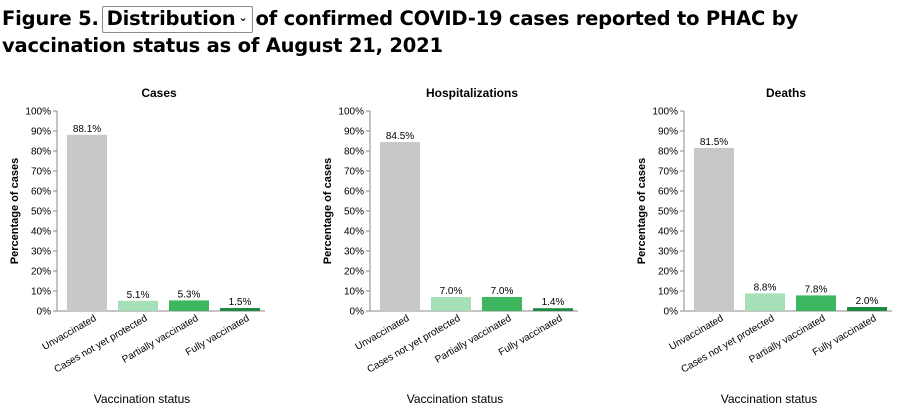 The height and width of the screenshot is (411, 907). Describe the element at coordinates (240, 302) in the screenshot. I see `bar-value-label: 1.5%` at that location.